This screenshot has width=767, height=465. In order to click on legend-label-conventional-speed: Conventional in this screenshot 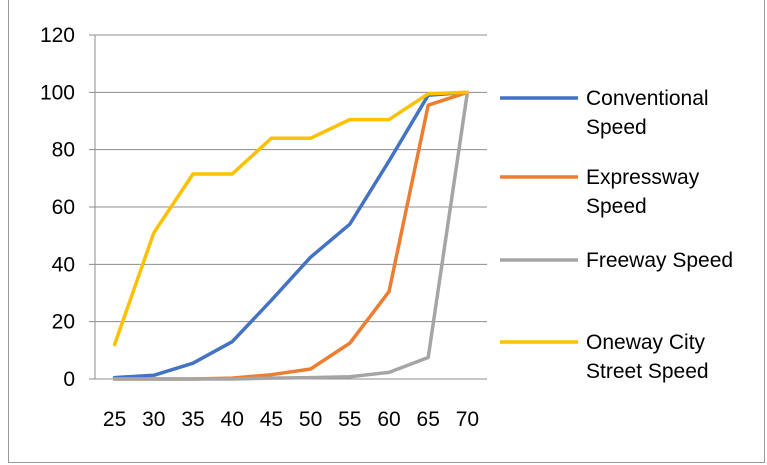, I will do `click(647, 98)`.